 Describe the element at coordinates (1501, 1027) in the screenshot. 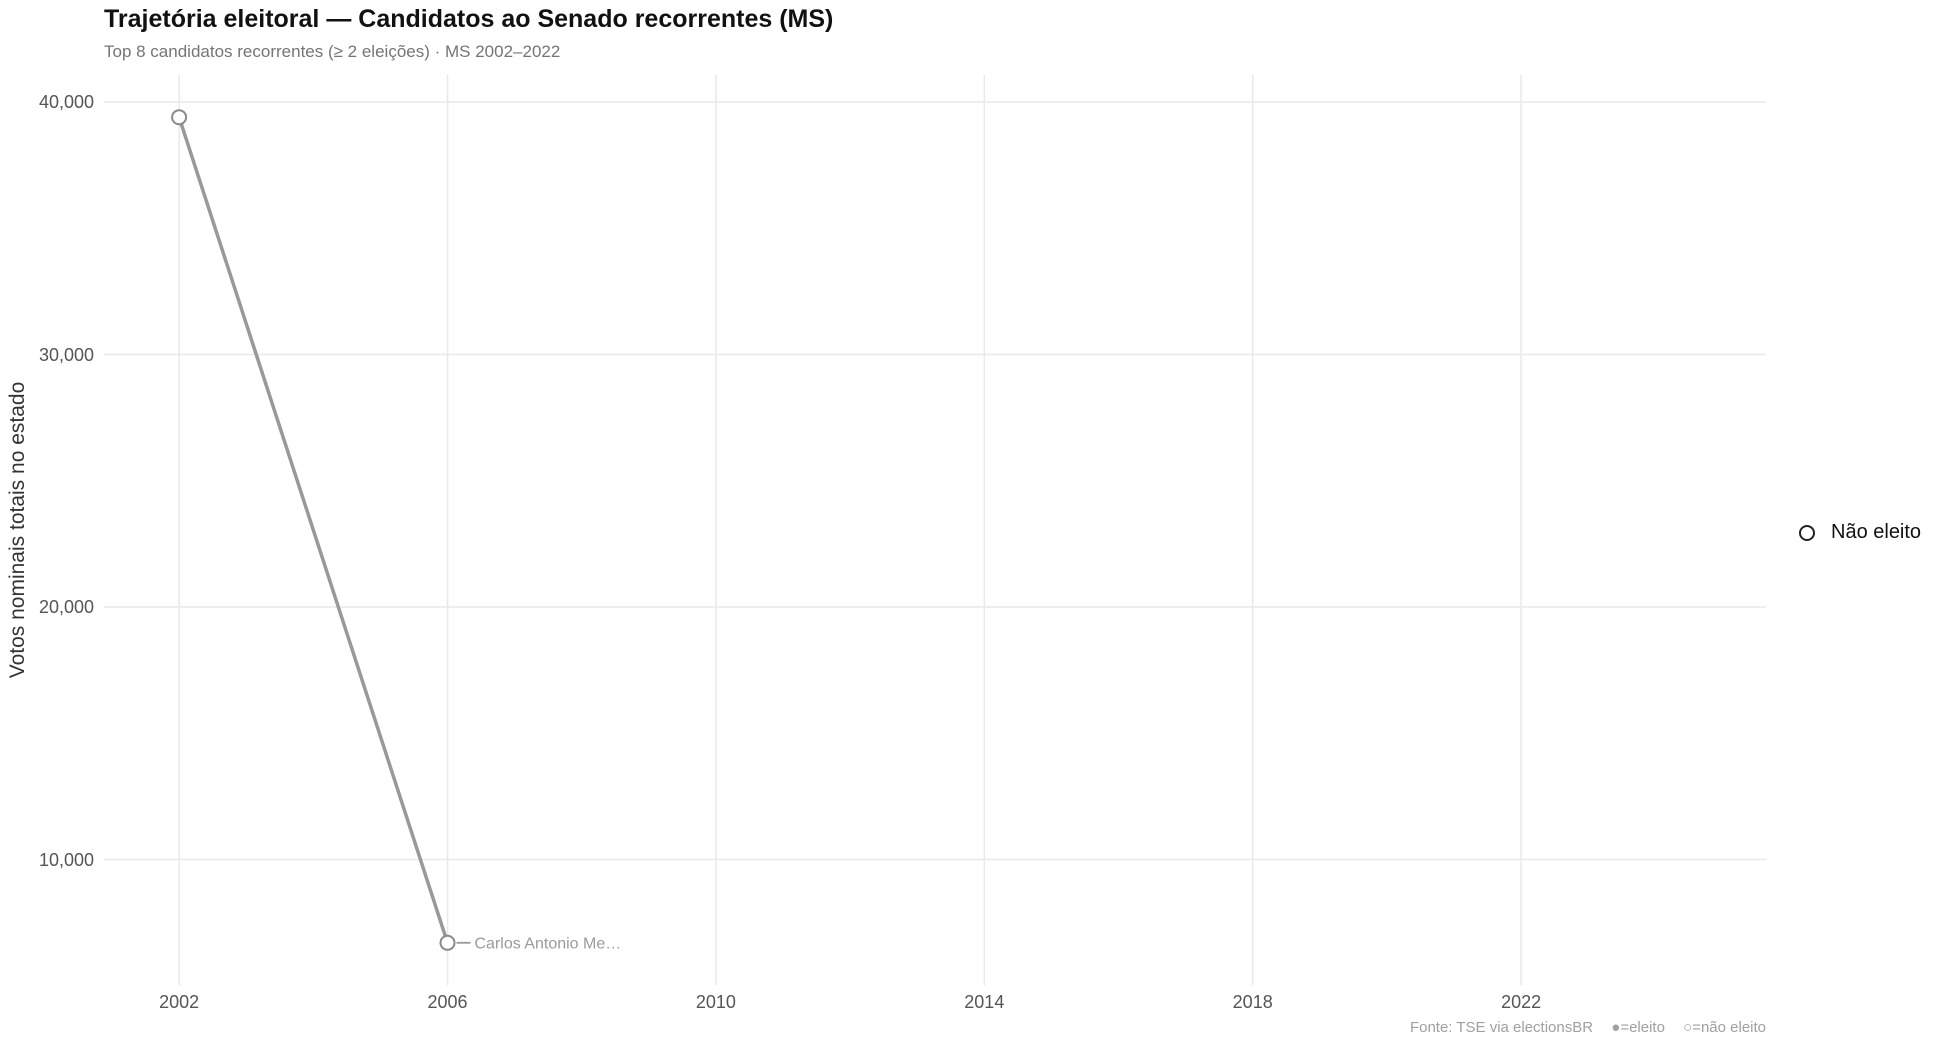

I see `source-text: Fonte: TSE via electionsBR` at that location.